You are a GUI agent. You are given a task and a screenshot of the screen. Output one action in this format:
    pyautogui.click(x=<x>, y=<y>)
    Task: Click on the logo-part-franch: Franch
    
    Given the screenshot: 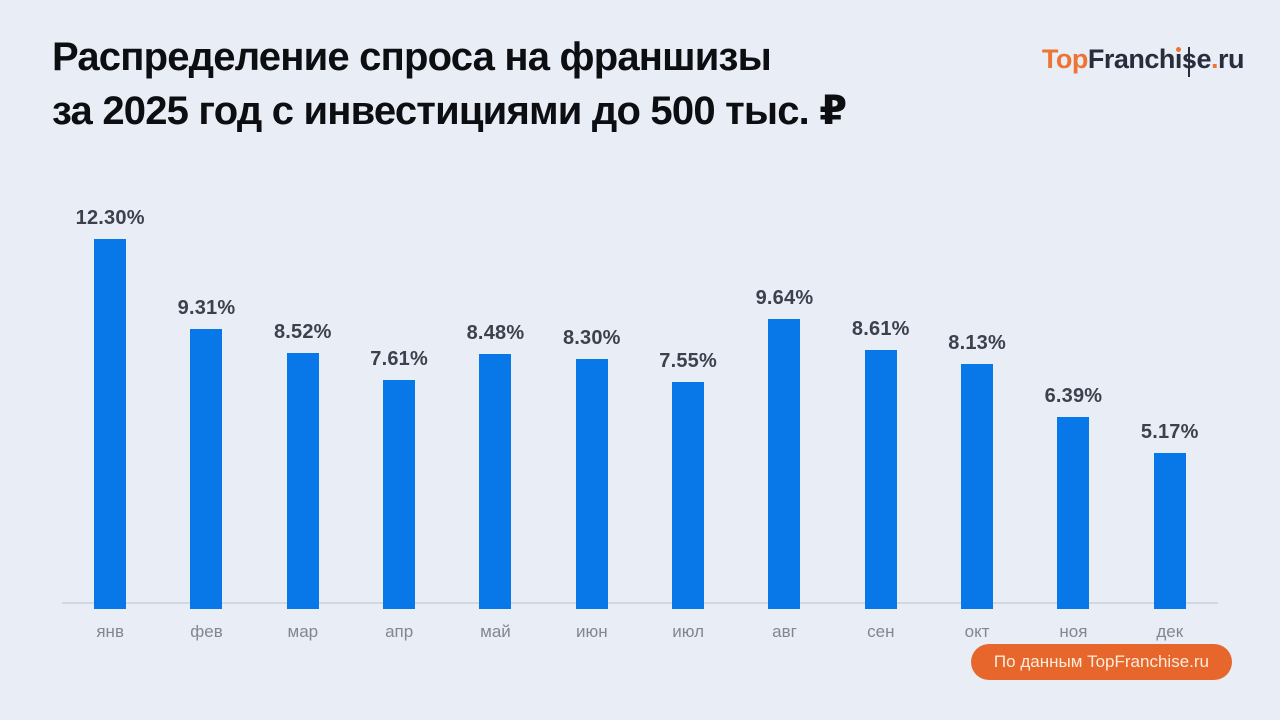 What is the action you would take?
    pyautogui.click(x=1131, y=59)
    